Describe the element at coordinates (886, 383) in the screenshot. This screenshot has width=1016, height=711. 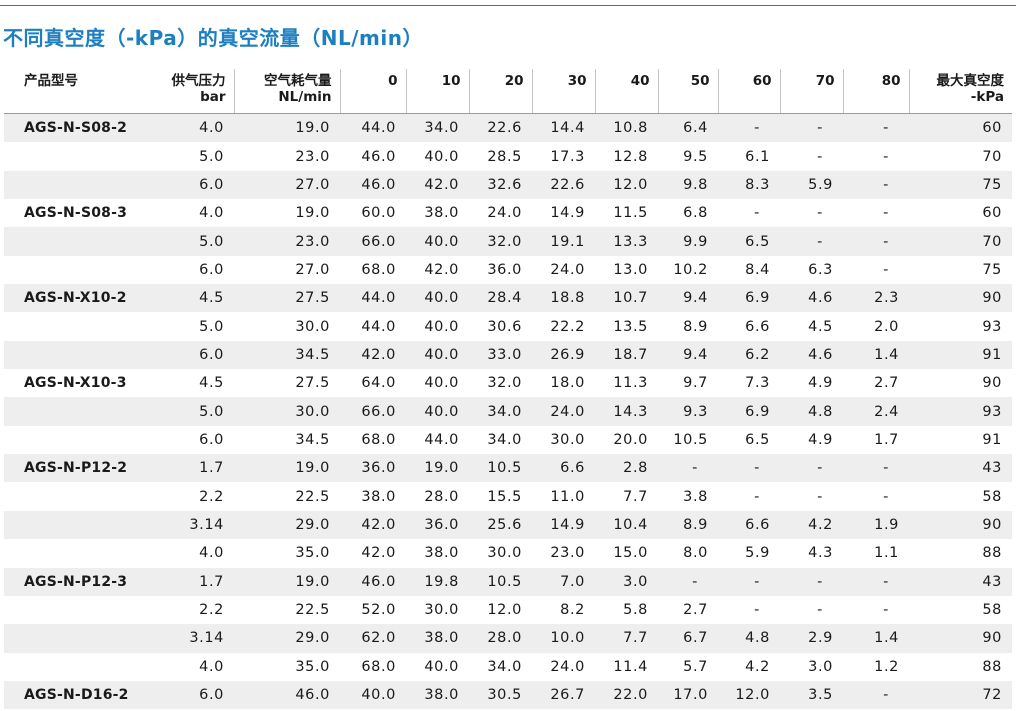
I see `table-cell: 2.7` at that location.